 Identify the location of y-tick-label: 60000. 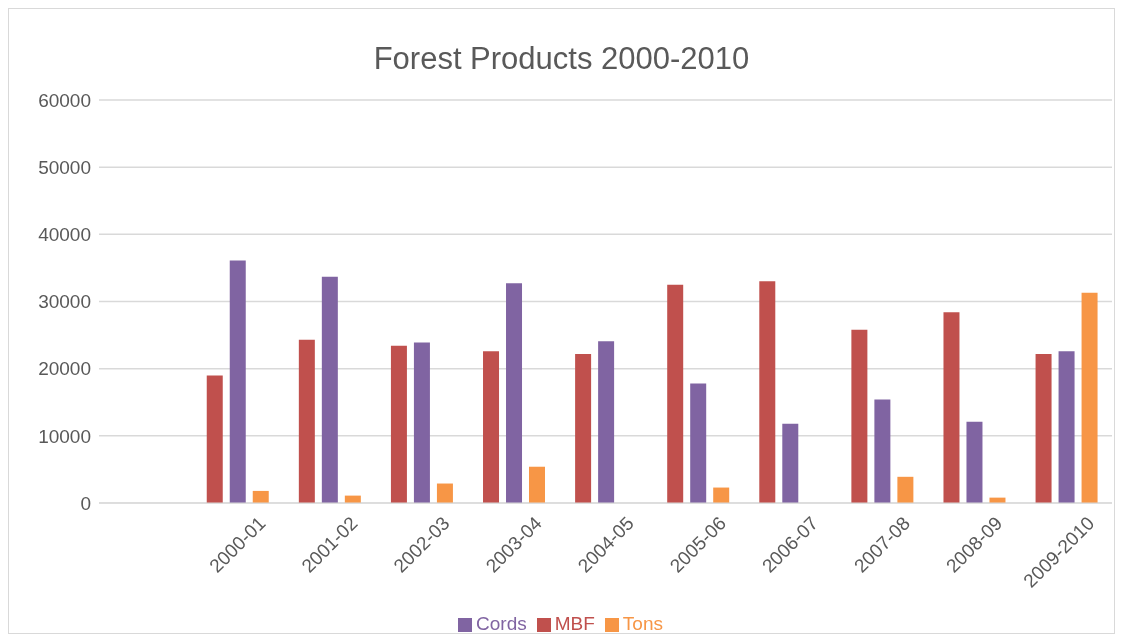
(64, 100).